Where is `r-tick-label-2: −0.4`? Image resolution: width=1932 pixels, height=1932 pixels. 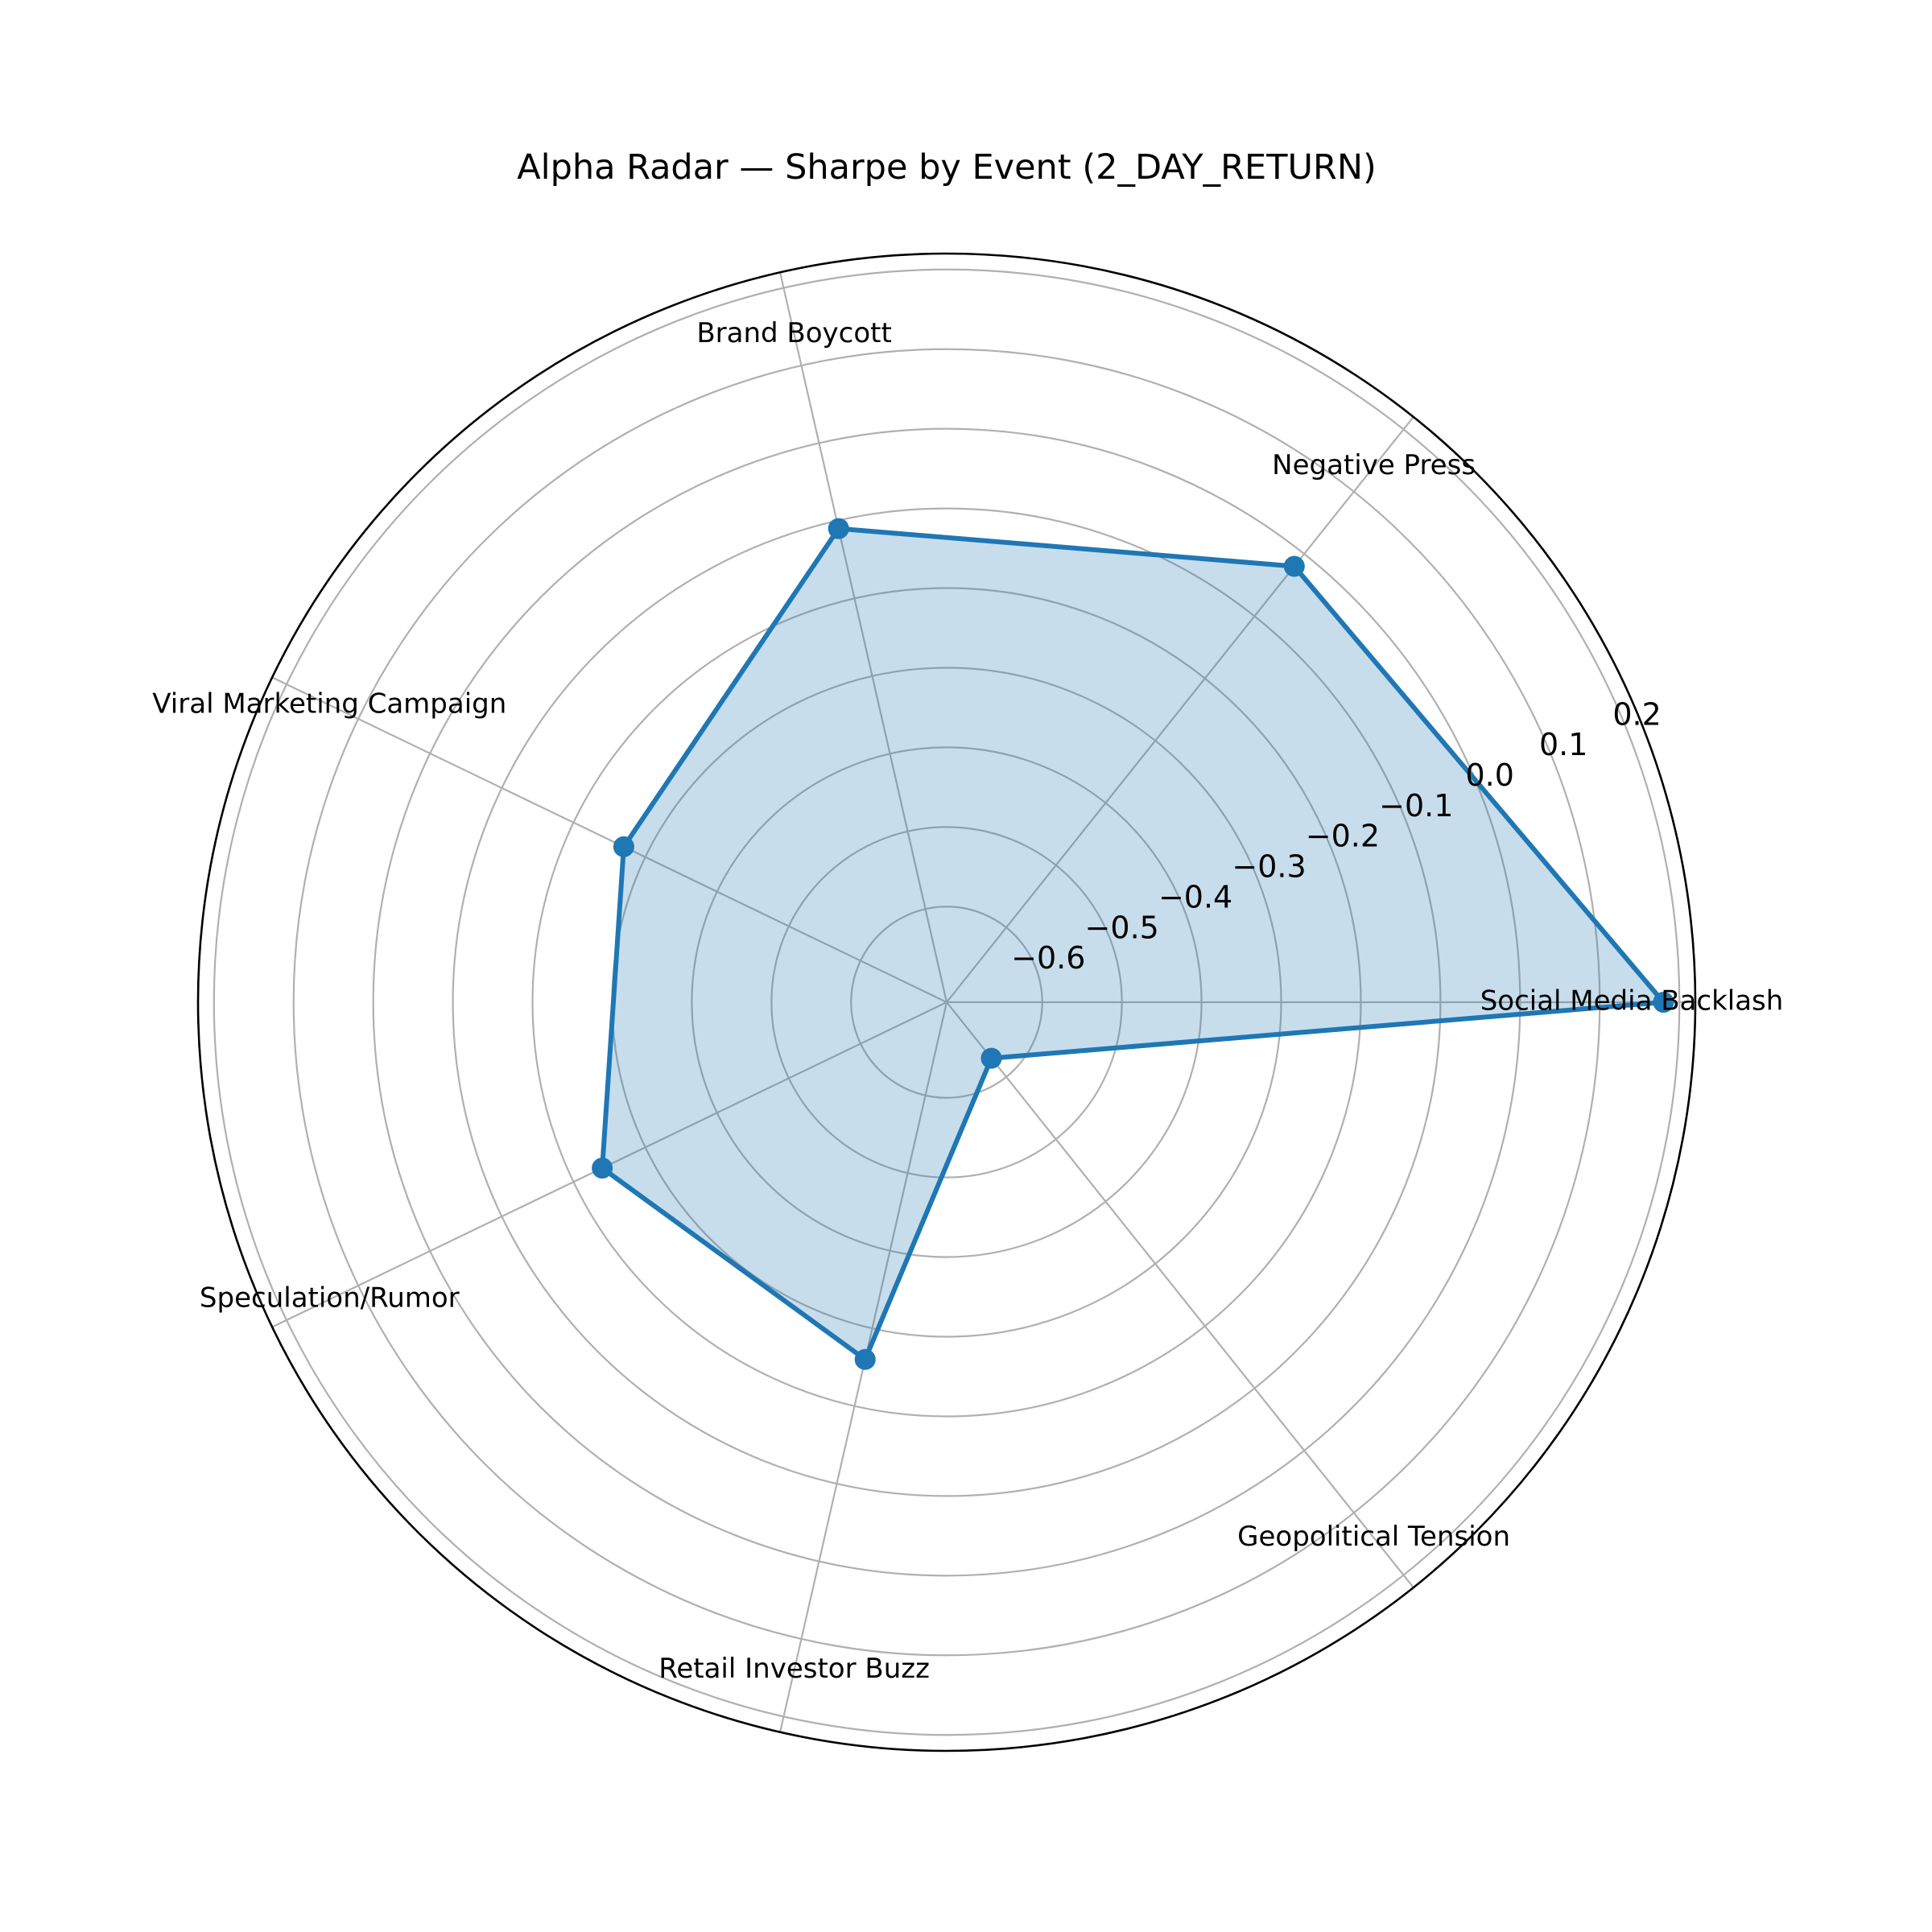
r-tick-label-2: −0.4 is located at coordinates (1195, 897).